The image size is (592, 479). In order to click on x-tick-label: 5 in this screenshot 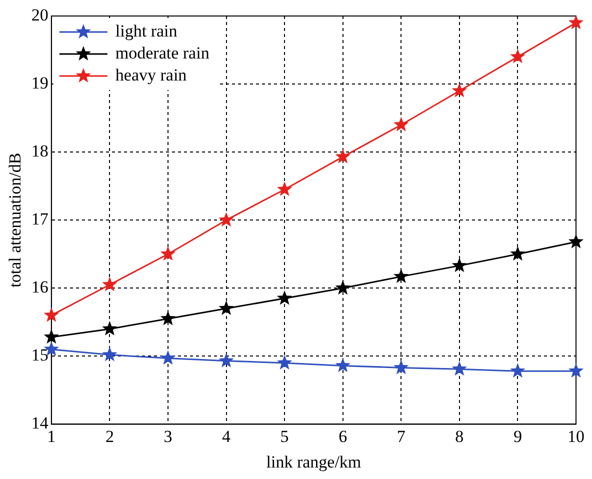, I will do `click(284, 436)`.